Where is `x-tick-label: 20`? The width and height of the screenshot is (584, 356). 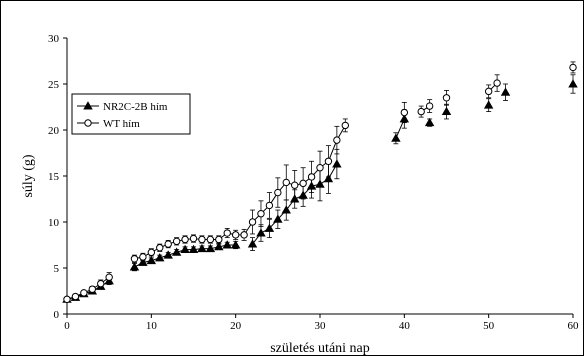
x-tick-label: 20 is located at coordinates (236, 326).